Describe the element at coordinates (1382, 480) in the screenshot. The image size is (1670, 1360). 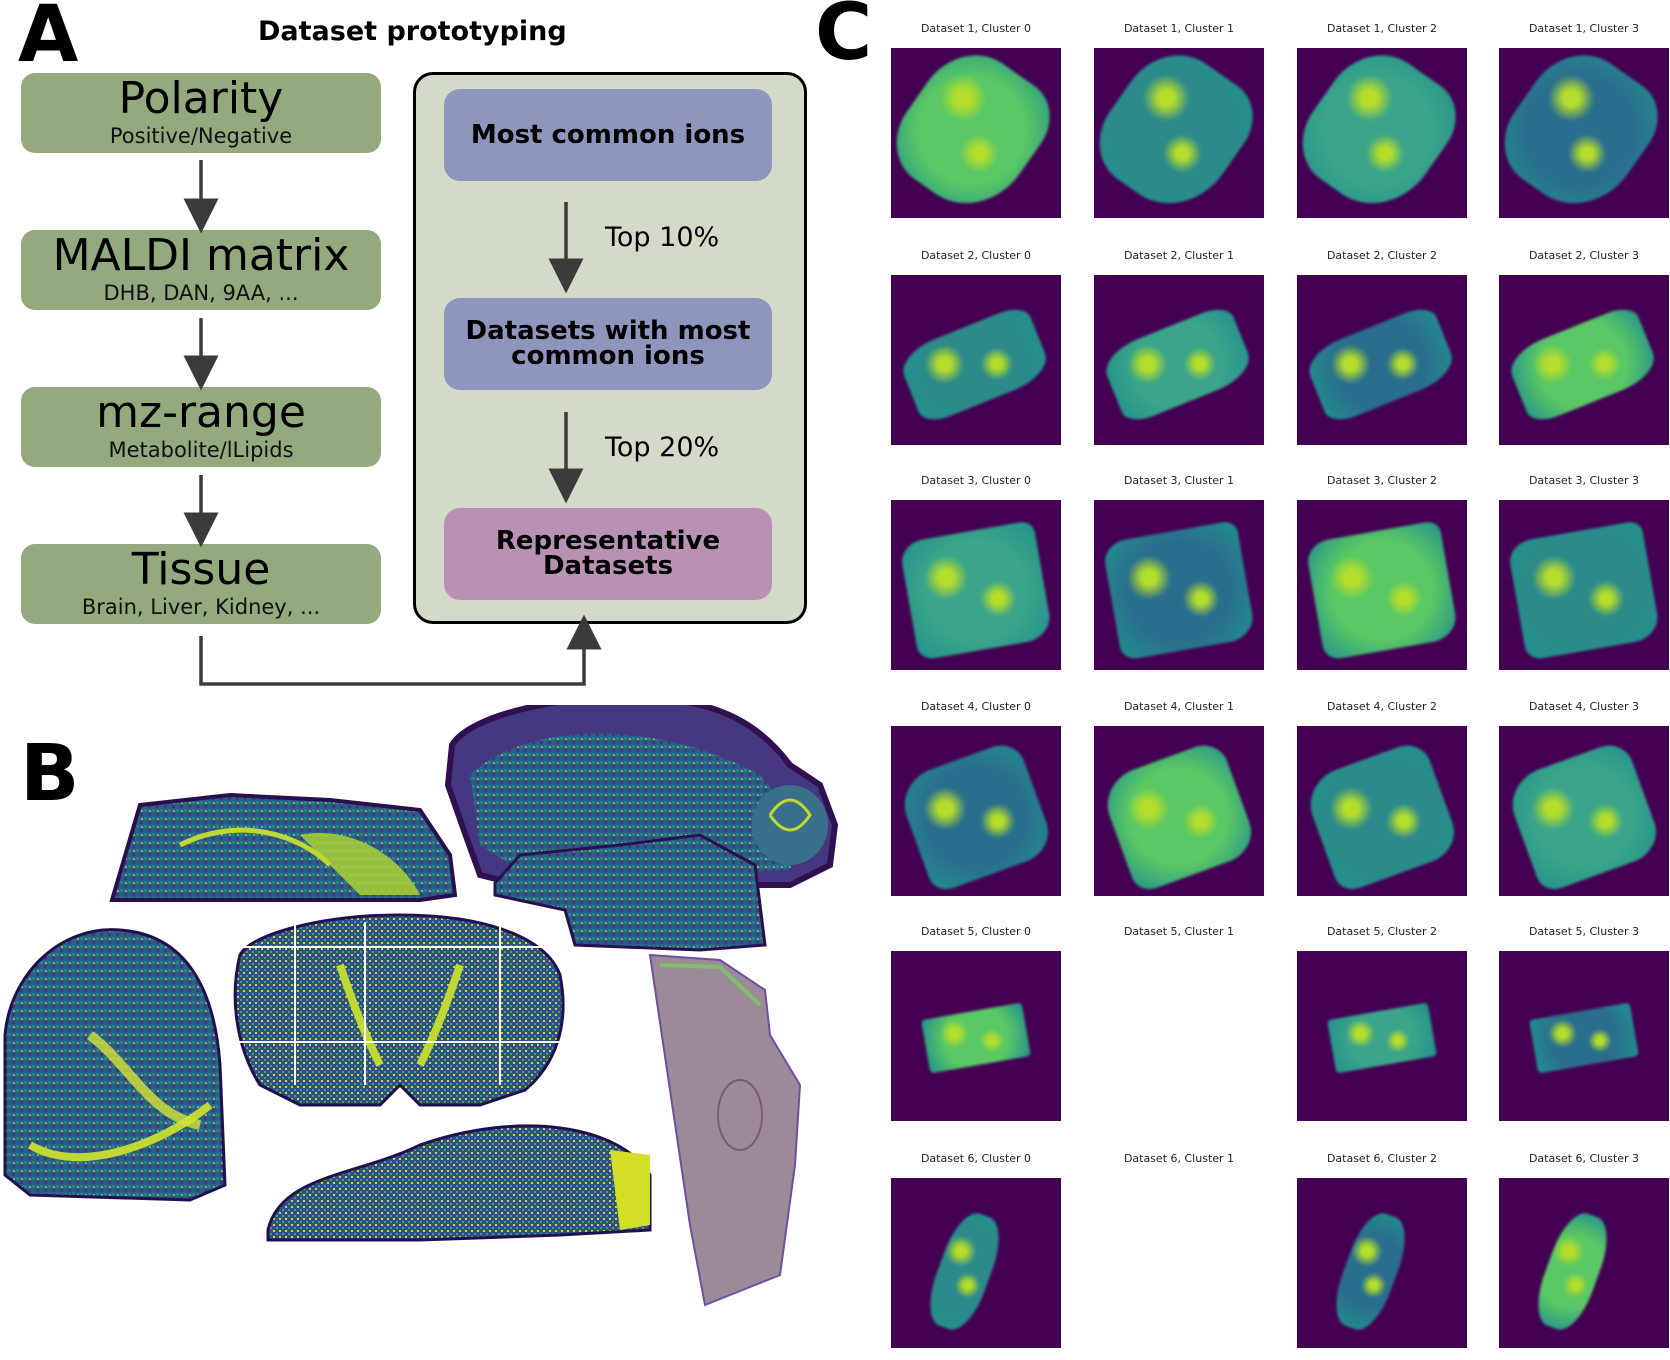
I see `subplot-title: Dataset 3, Cluster 2` at that location.